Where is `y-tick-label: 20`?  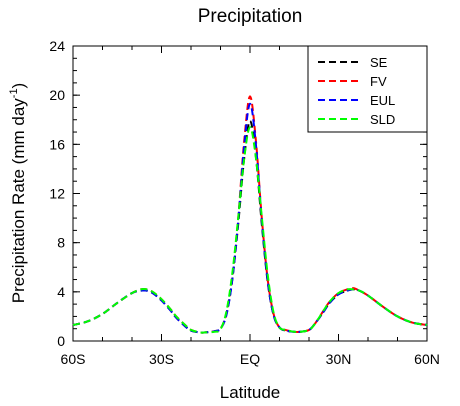 y-tick-label: 20 is located at coordinates (57, 95).